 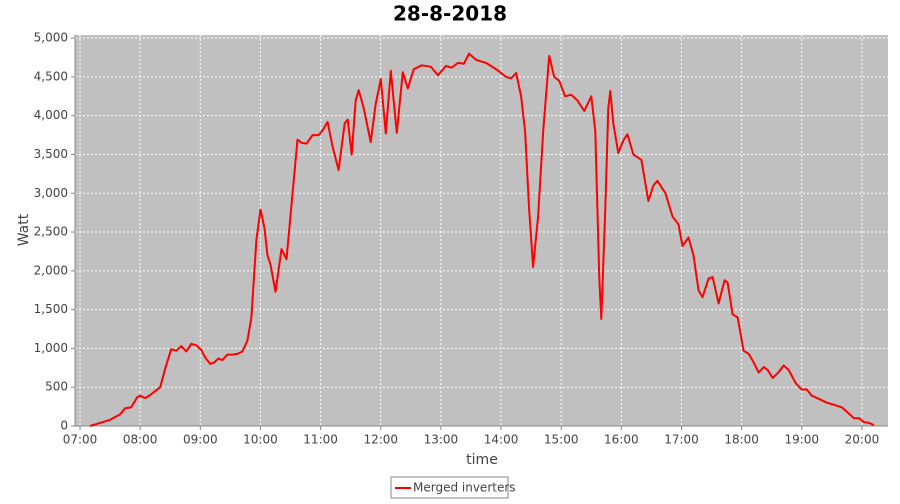 What do you see at coordinates (862, 440) in the screenshot?
I see `x-tick-label: 20:00` at bounding box center [862, 440].